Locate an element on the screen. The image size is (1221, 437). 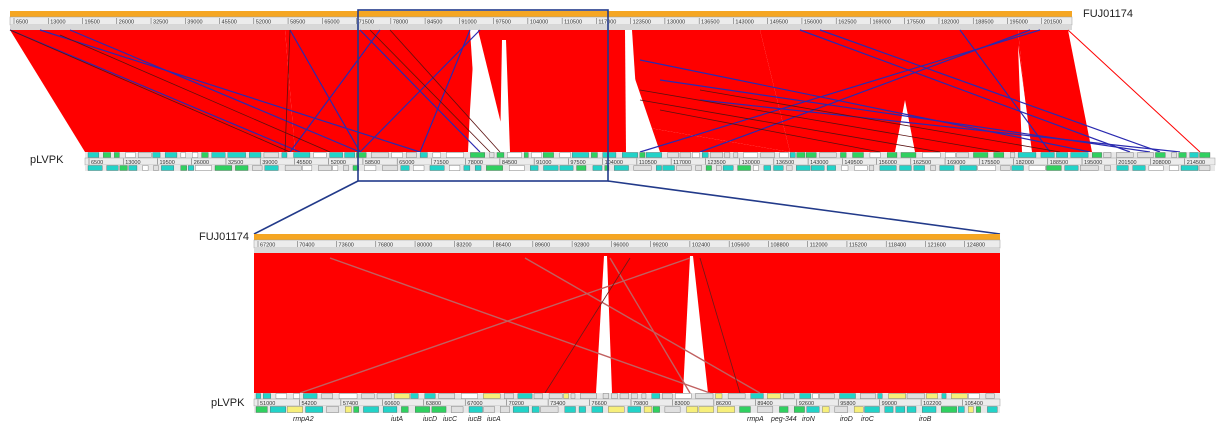
ruler-tick-label: 80000 is located at coordinates (424, 246).